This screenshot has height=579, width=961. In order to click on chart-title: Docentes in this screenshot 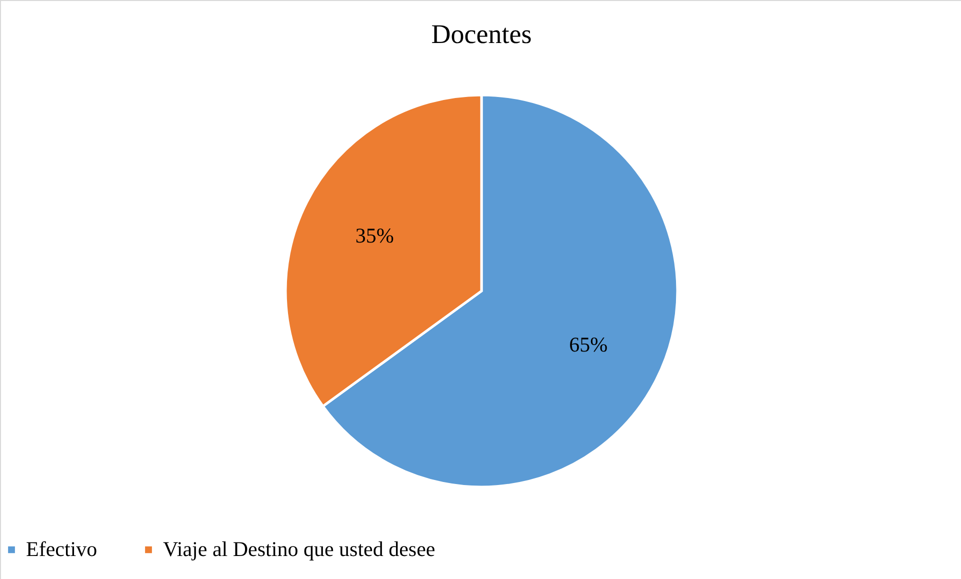, I will do `click(481, 34)`.